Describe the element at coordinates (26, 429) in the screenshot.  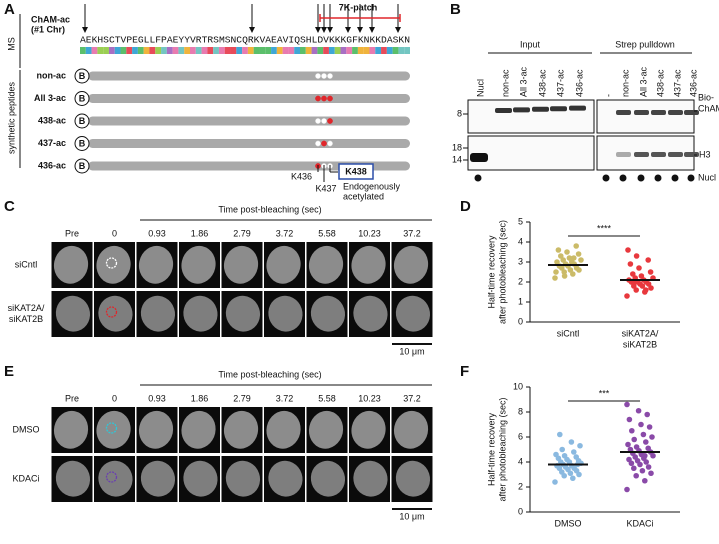
I see `condition-label: DMSO` at that location.